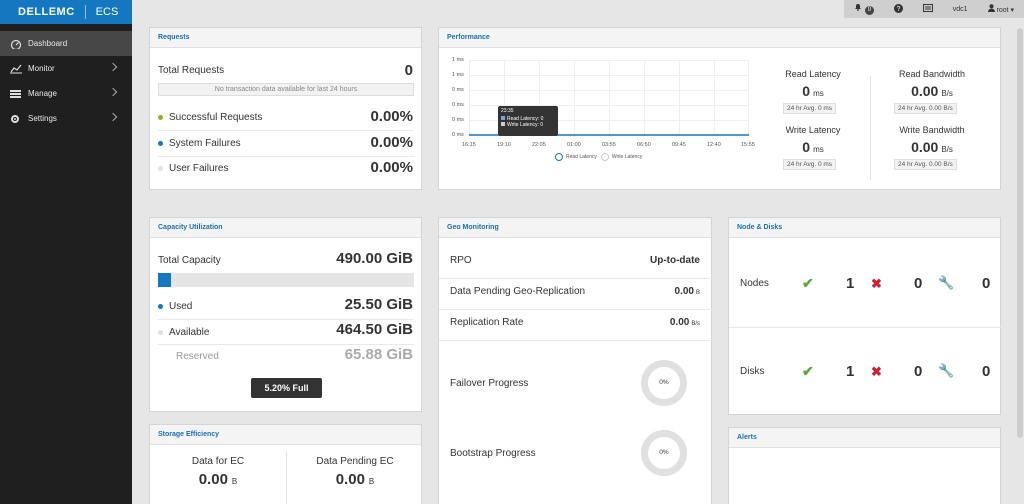  What do you see at coordinates (918, 371) in the screenshot?
I see `disks-bad-count: 0` at bounding box center [918, 371].